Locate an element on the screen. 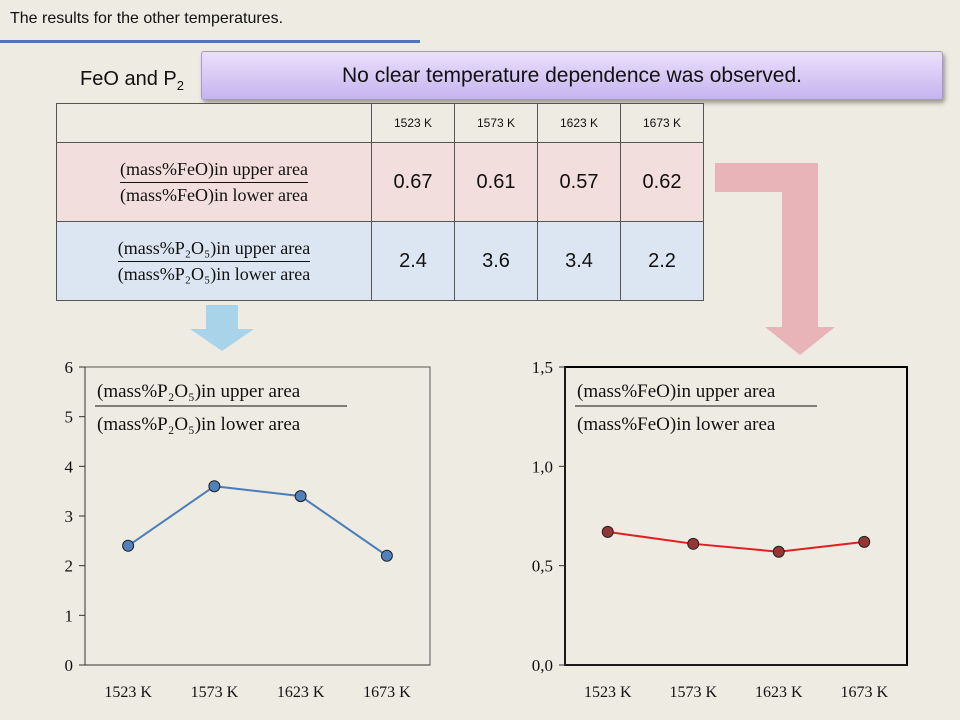 This screenshot has width=960, height=720. annotation-denominator: (mass%P₂O₅)in lower area is located at coordinates (199, 424).